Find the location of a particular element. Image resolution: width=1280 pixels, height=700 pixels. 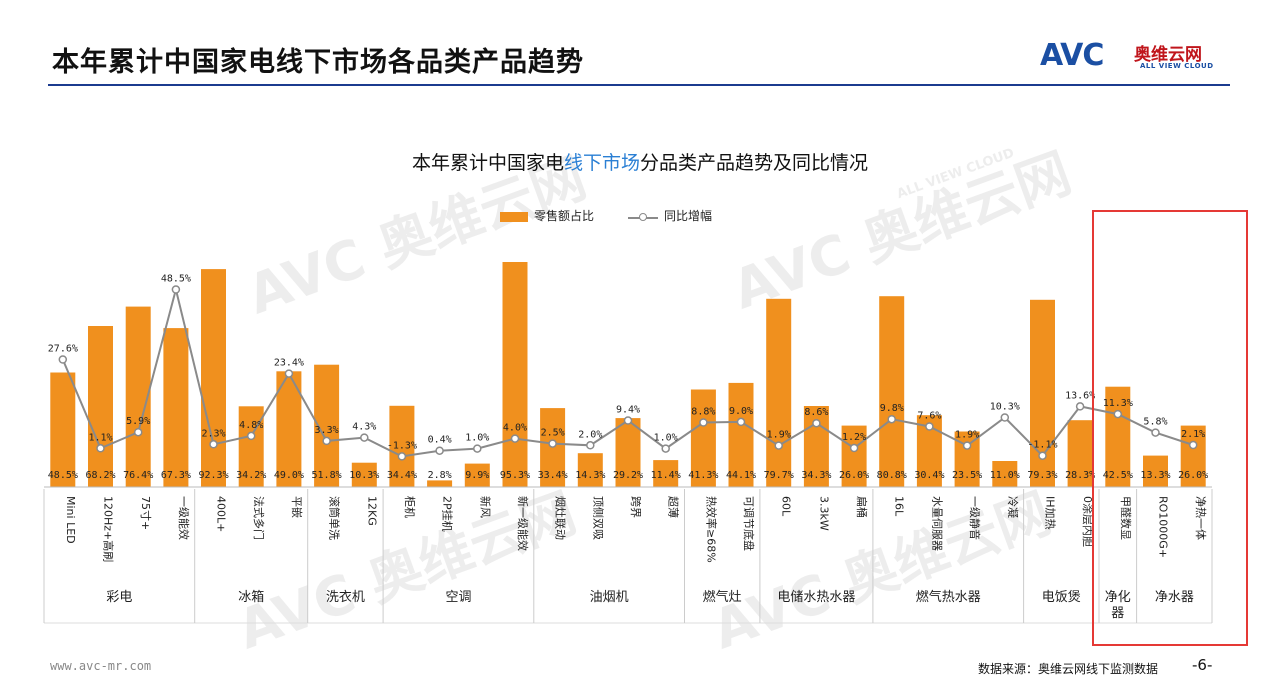

x-tick-label: 新一级能效 is located at coordinates (523, 523).